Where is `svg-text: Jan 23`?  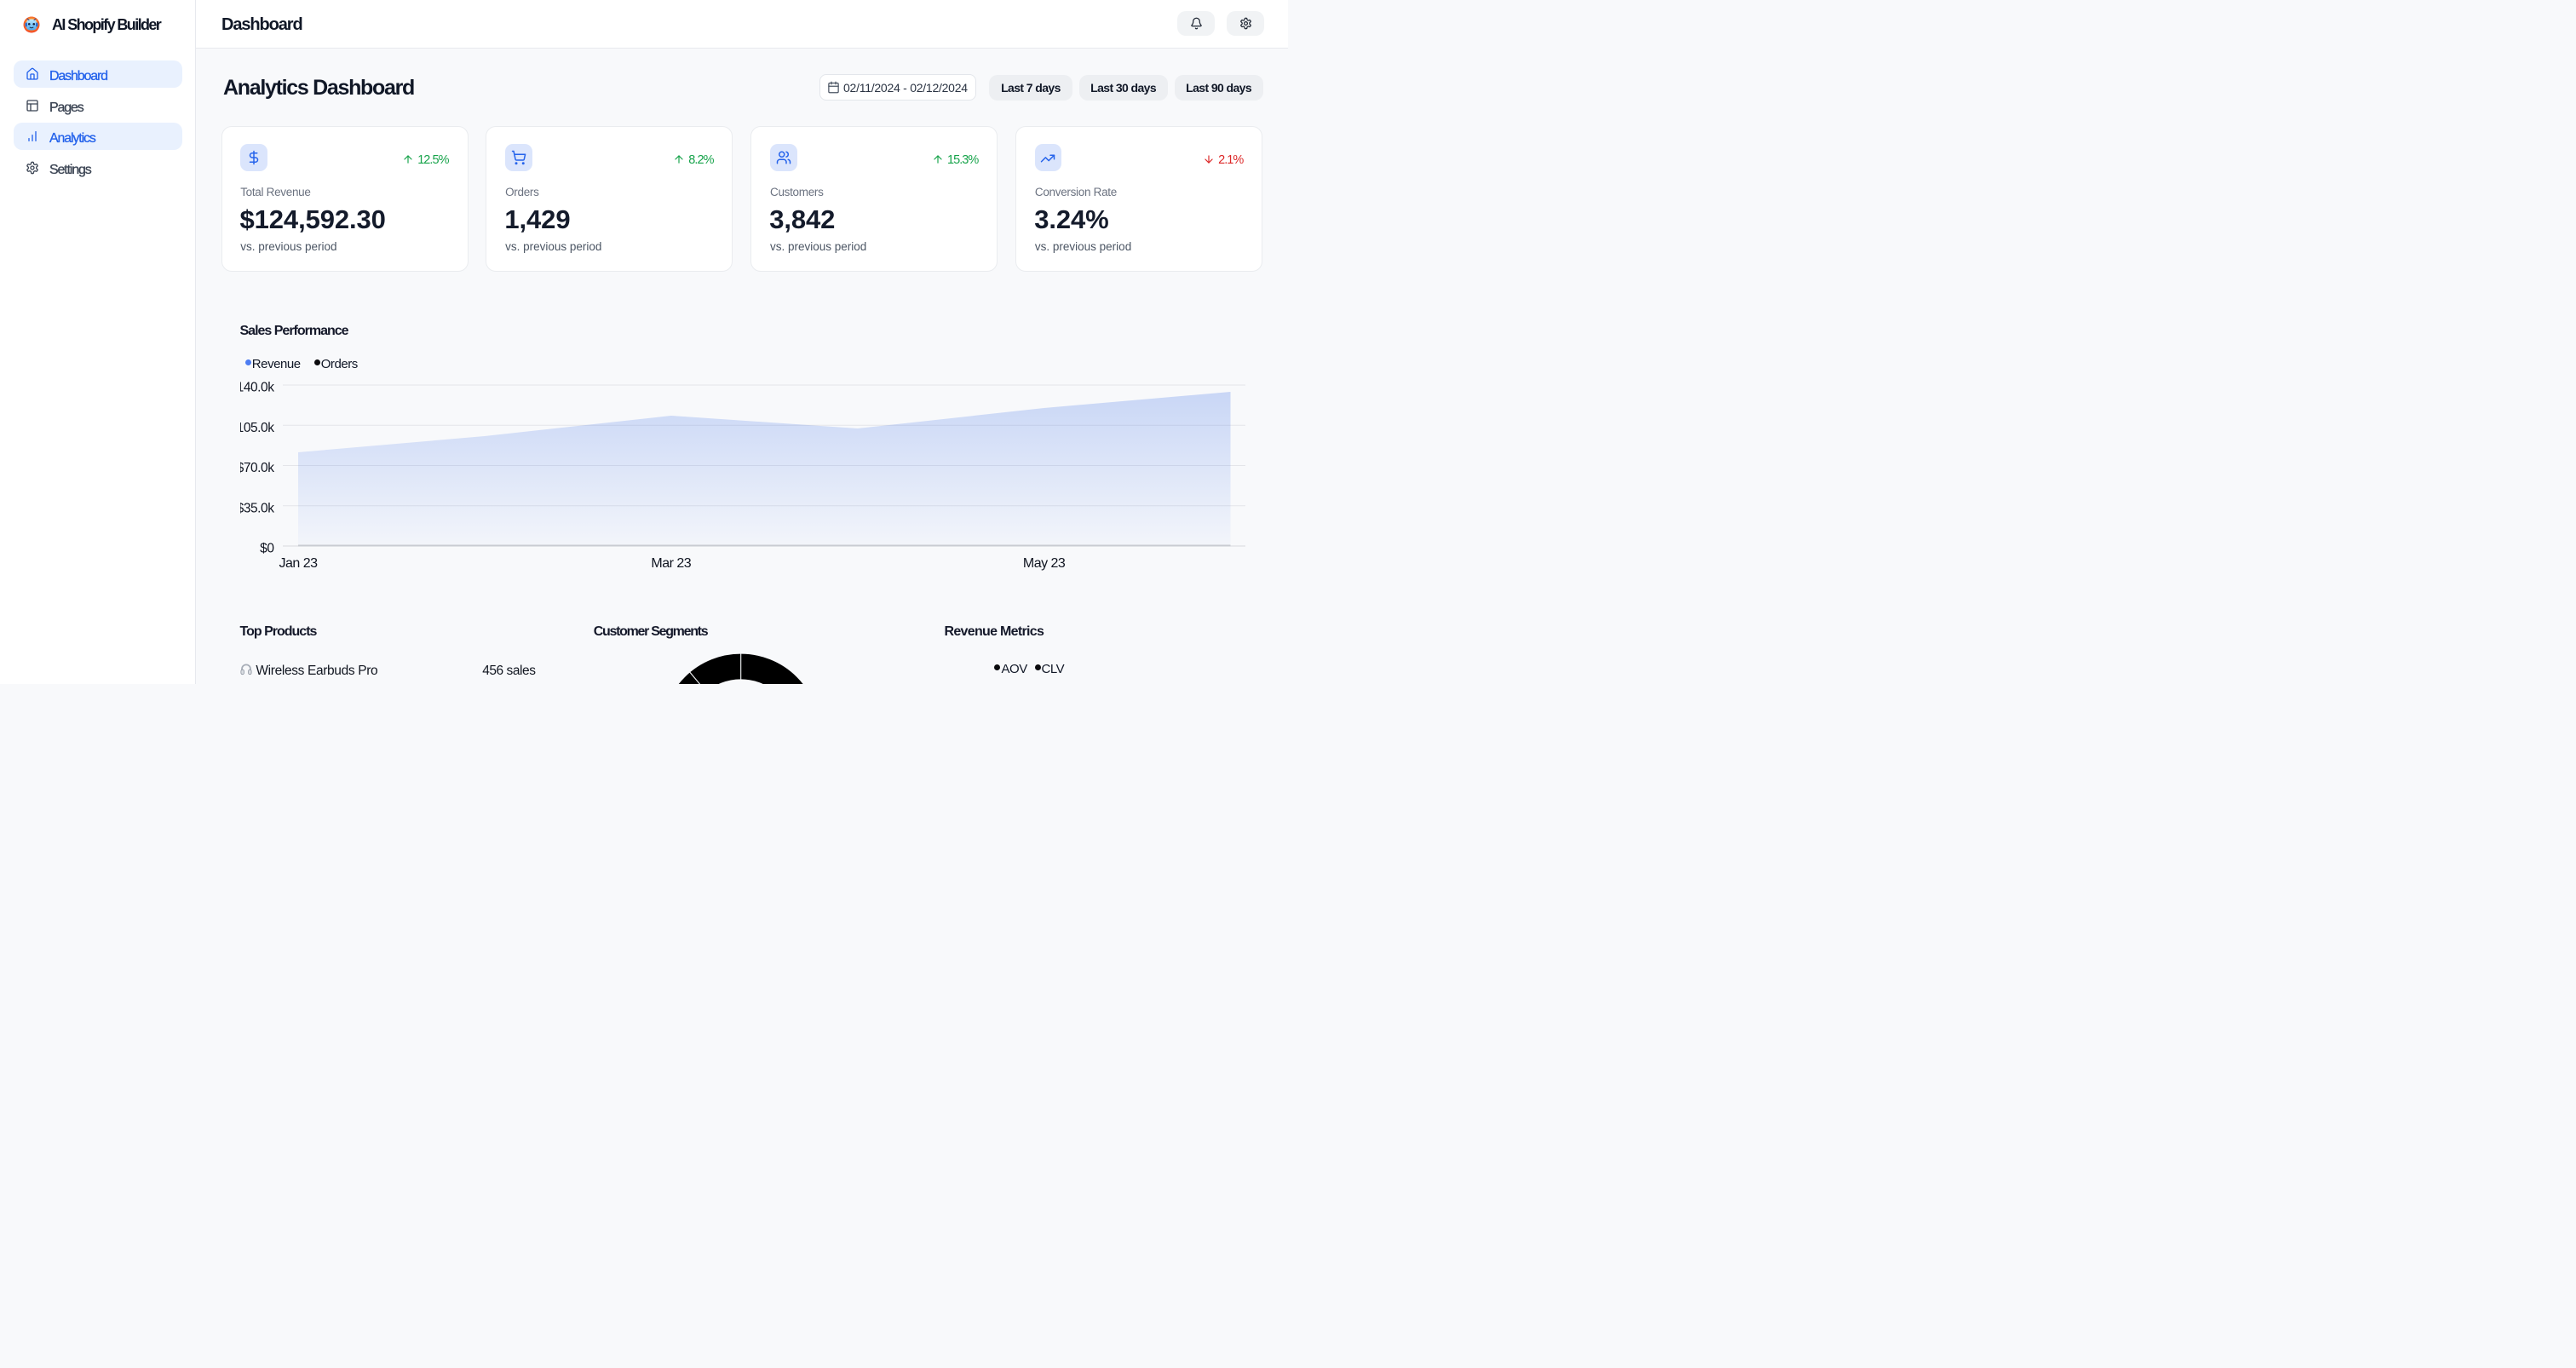
svg-text: Jan 23 is located at coordinates (298, 563).